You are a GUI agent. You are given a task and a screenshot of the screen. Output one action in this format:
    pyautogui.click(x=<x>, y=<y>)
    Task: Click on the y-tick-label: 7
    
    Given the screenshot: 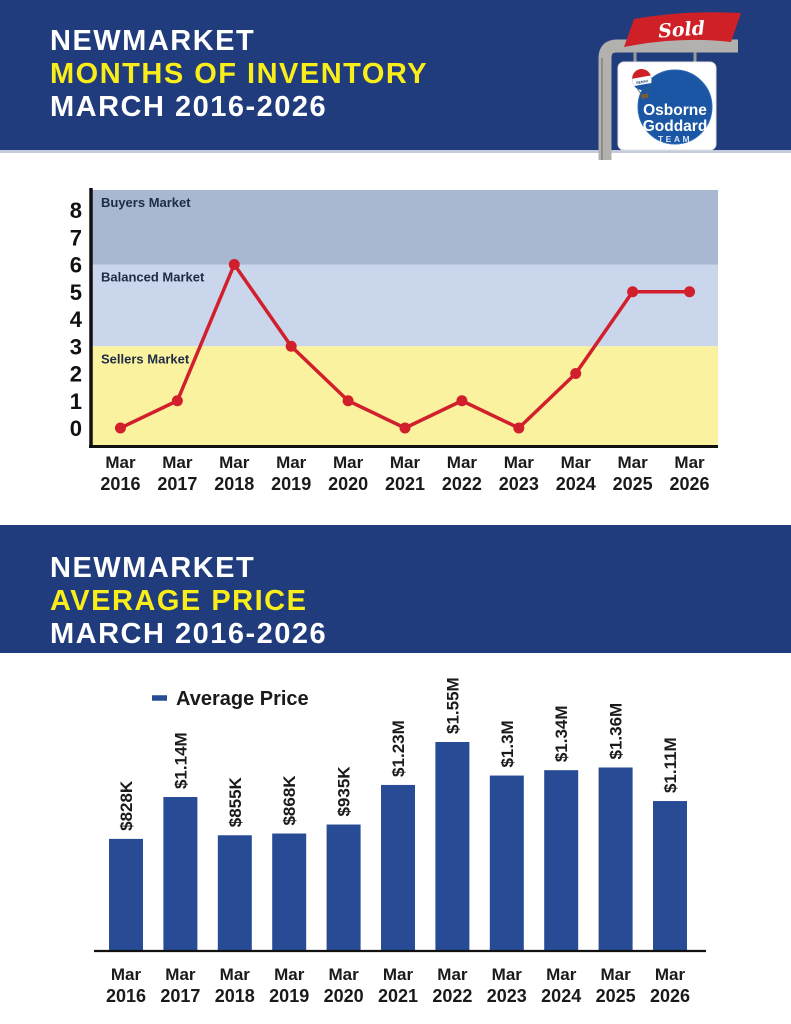 What is the action you would take?
    pyautogui.click(x=76, y=237)
    